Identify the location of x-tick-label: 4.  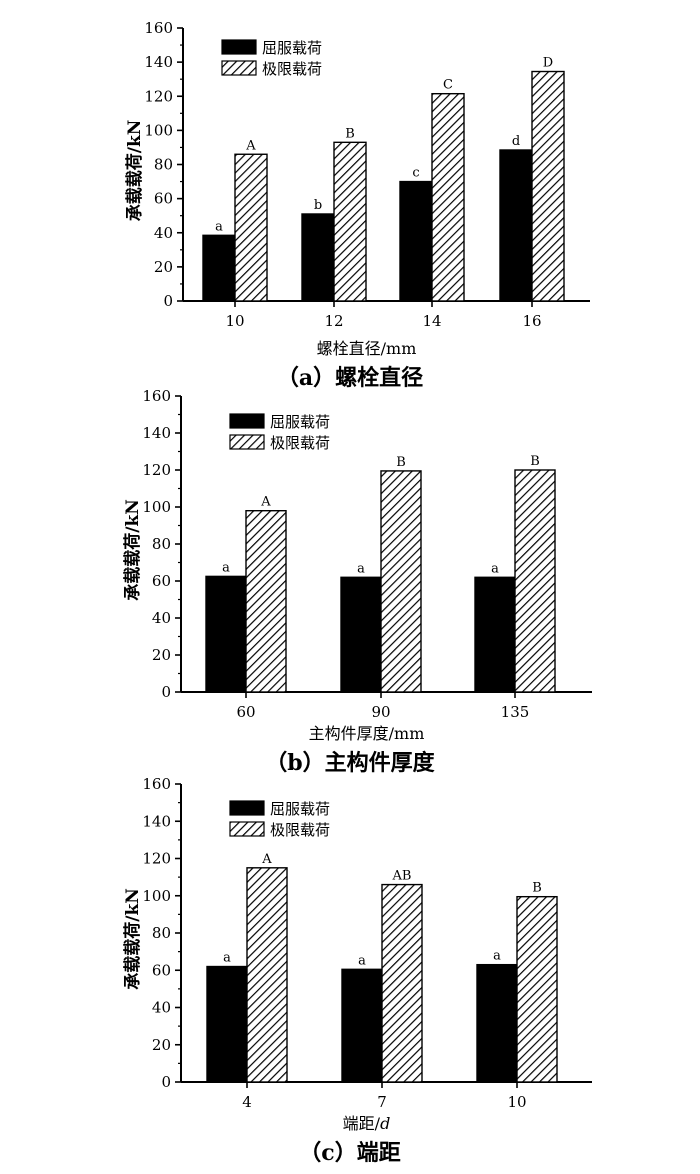
(247, 1102).